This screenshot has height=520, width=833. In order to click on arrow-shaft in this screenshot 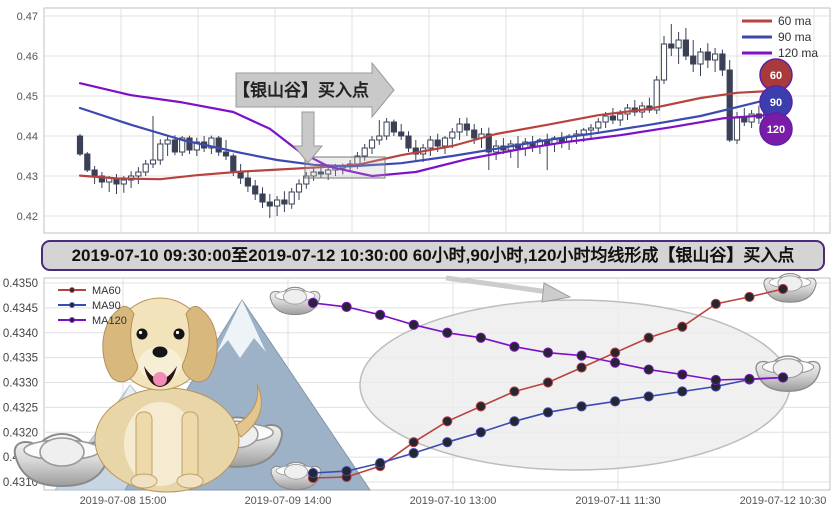, I will do `click(497, 285)`.